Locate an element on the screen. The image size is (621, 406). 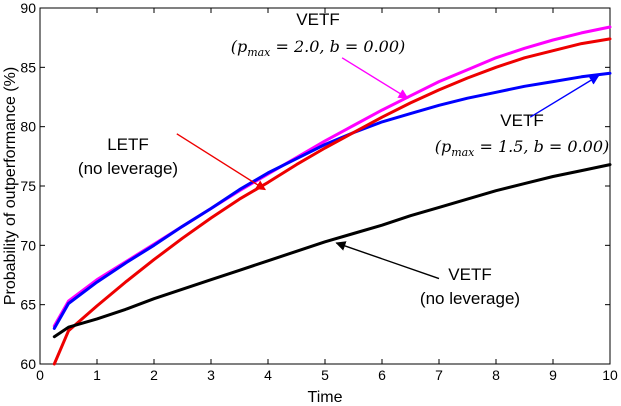
x-tick-label: 10 is located at coordinates (610, 375).